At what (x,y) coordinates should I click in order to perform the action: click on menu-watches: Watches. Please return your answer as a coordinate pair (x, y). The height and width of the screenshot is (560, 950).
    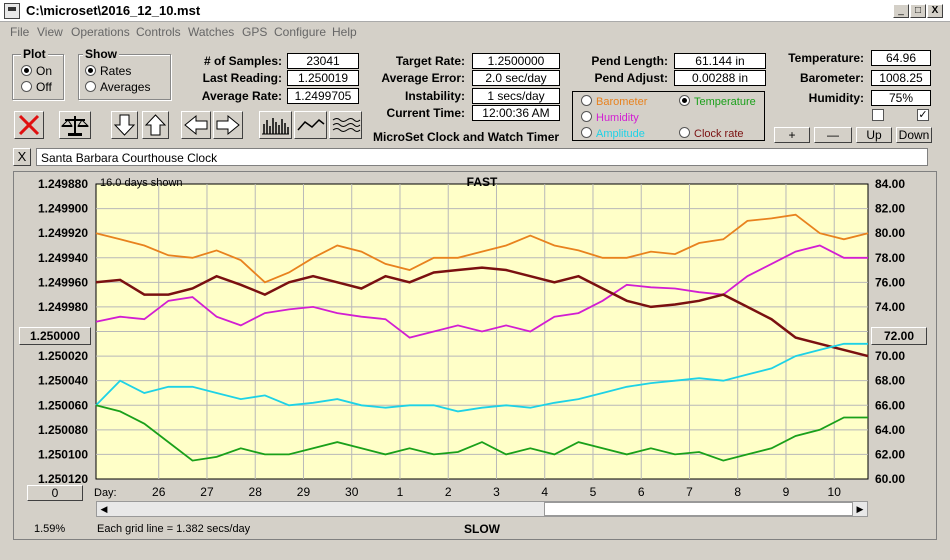
    Looking at the image, I should click on (211, 32).